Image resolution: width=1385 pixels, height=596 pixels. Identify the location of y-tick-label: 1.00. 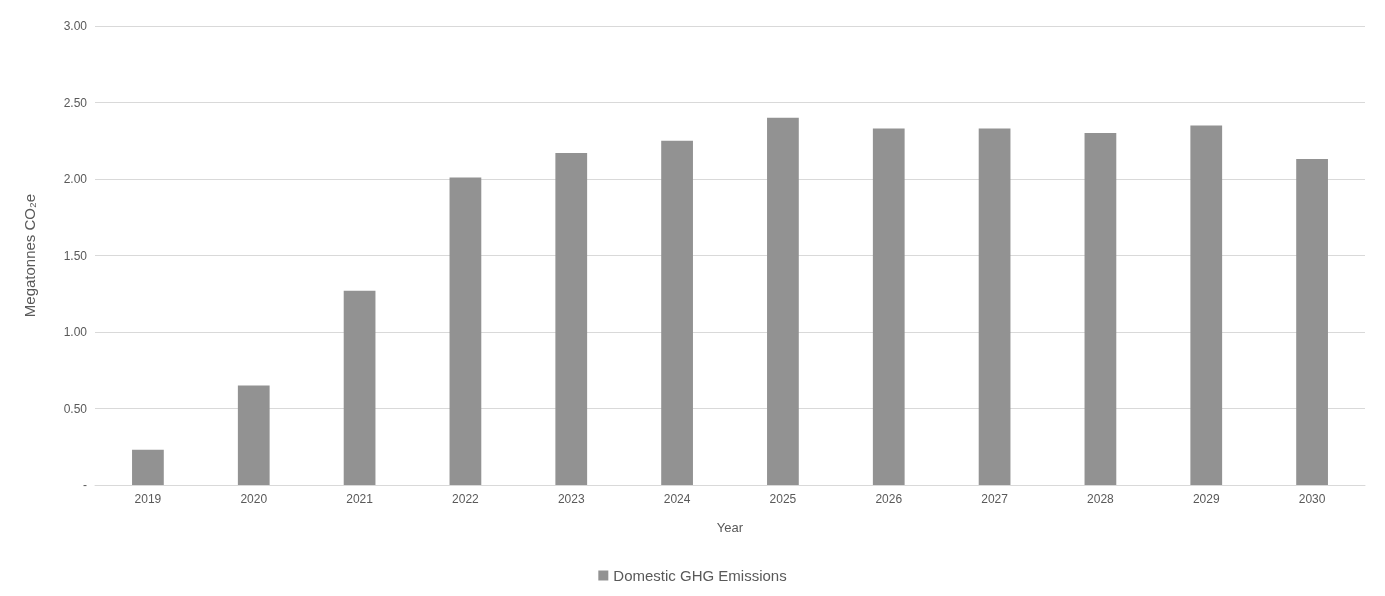
(75, 332).